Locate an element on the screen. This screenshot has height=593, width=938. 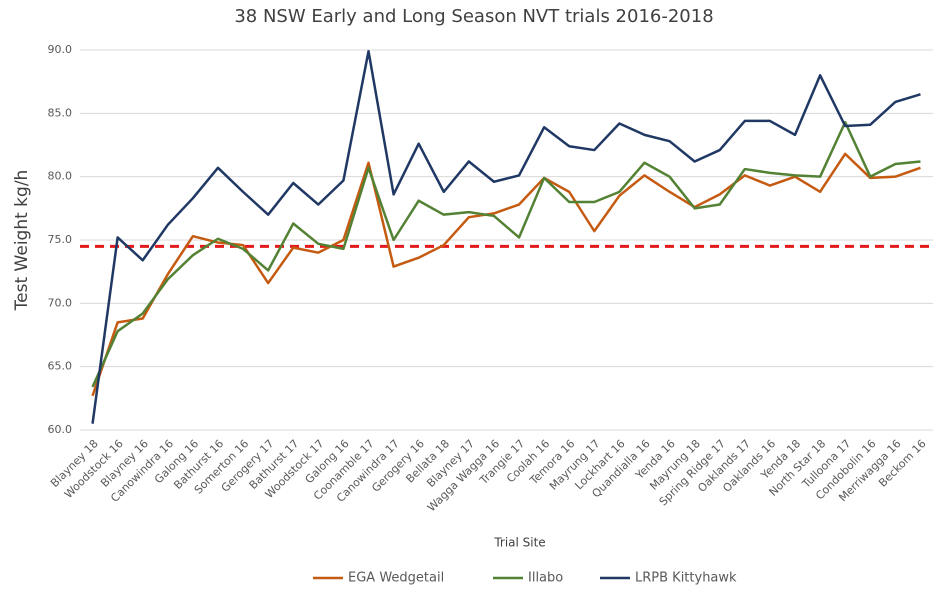
y-tick-label: 70.0 is located at coordinates (60, 302).